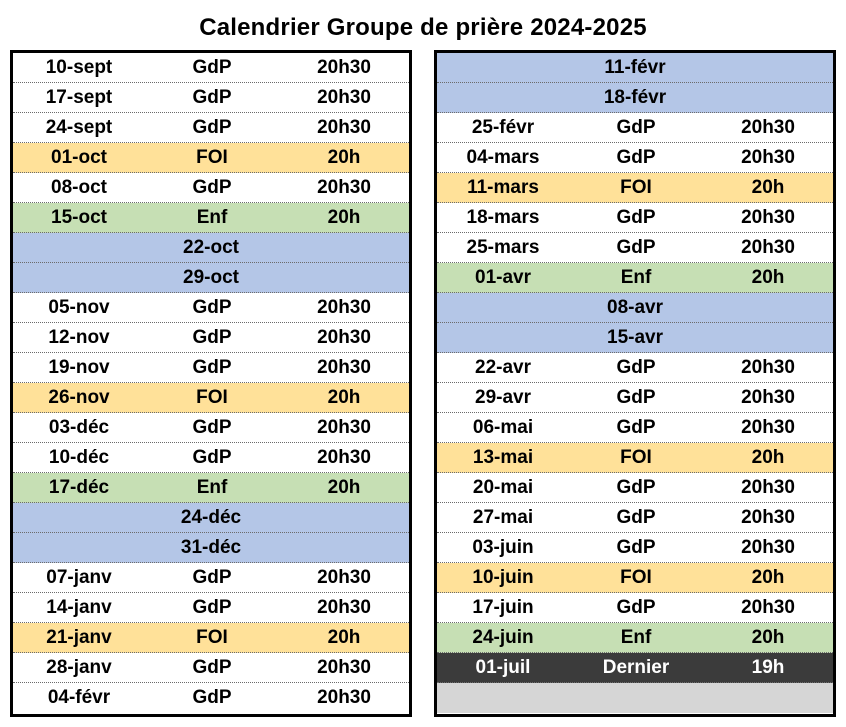  I want to click on table-row: 03-déc GdP 20h30, so click(211, 428).